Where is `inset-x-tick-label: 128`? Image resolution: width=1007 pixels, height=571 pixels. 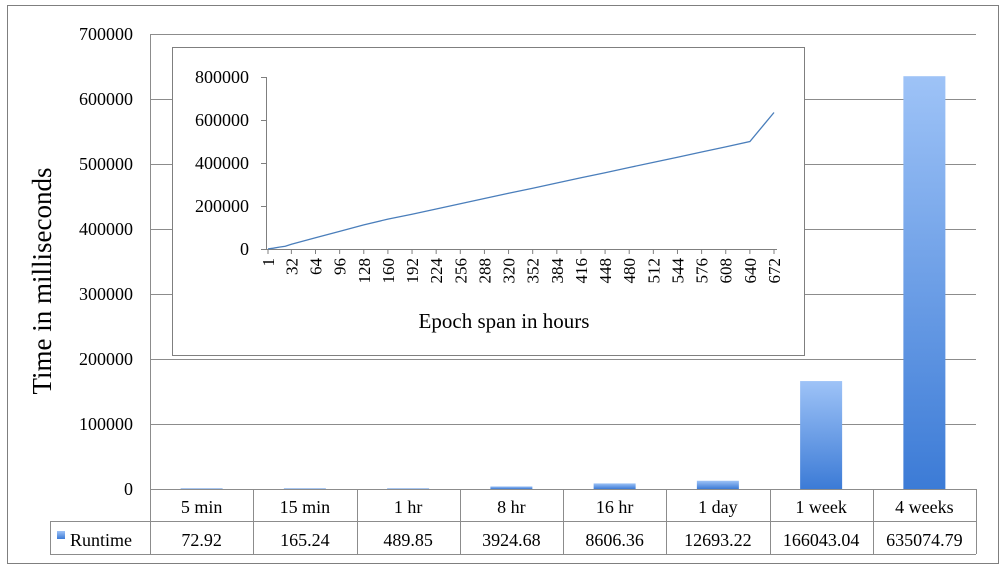 inset-x-tick-label: 128 is located at coordinates (364, 271).